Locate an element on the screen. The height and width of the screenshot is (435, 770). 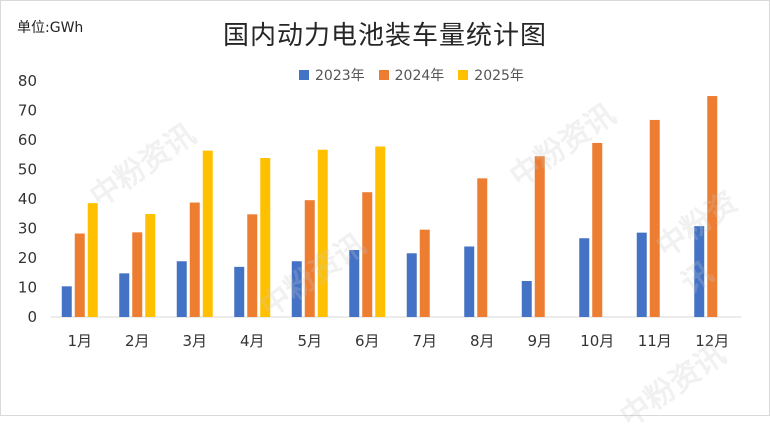
bar-2024年-2月 is located at coordinates (137, 274).